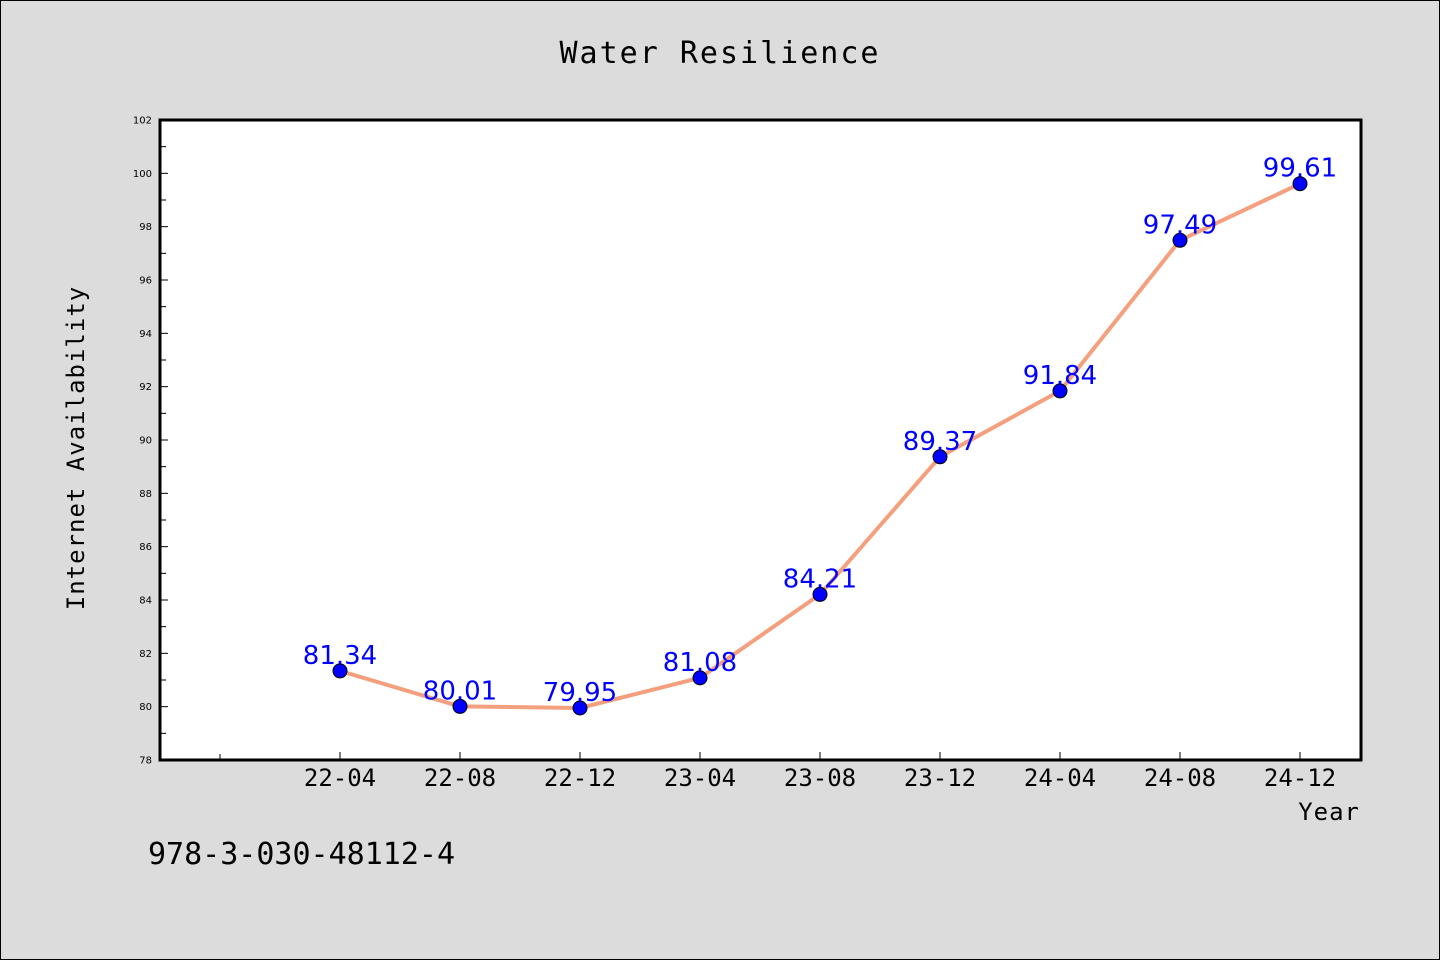 The height and width of the screenshot is (960, 1440). What do you see at coordinates (1300, 778) in the screenshot?
I see `x-tick-label: 24-12` at bounding box center [1300, 778].